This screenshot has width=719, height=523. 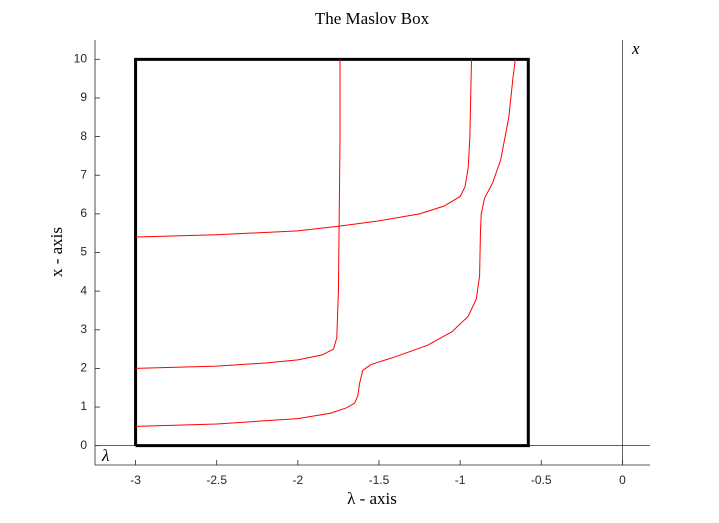 What do you see at coordinates (622, 480) in the screenshot?
I see `x-tick-label: 0` at bounding box center [622, 480].